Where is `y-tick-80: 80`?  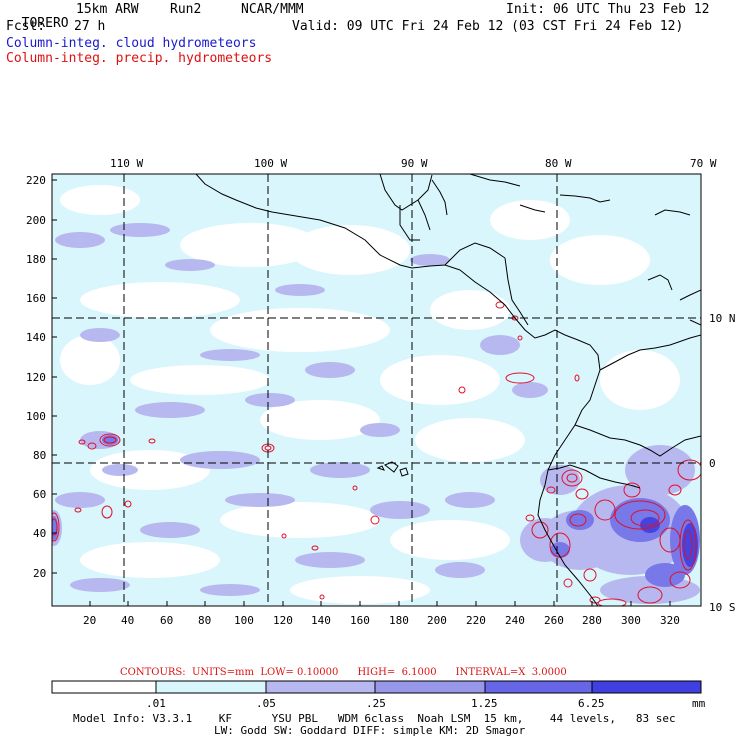
y-tick-80: 80 is located at coordinates (40, 455).